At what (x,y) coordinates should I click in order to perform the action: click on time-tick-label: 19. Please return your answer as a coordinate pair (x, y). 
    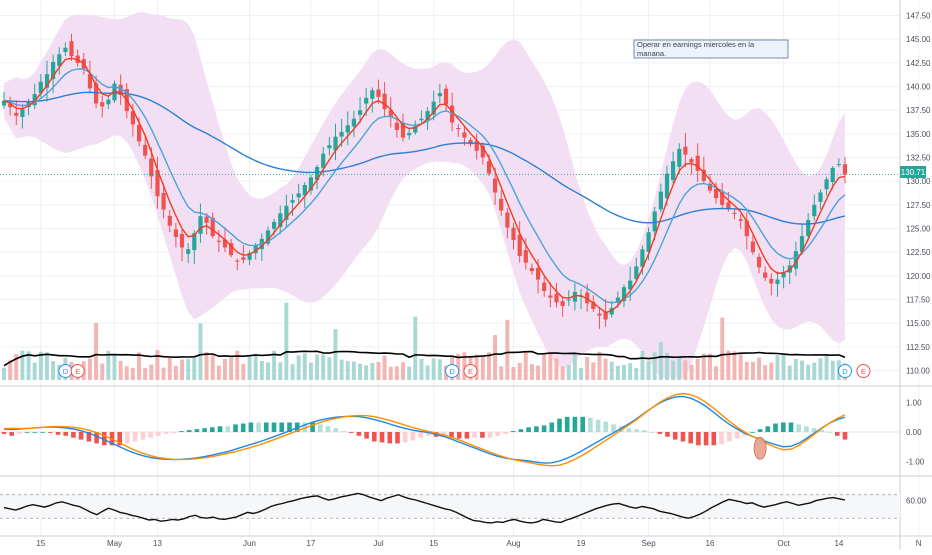
    Looking at the image, I should click on (581, 543).